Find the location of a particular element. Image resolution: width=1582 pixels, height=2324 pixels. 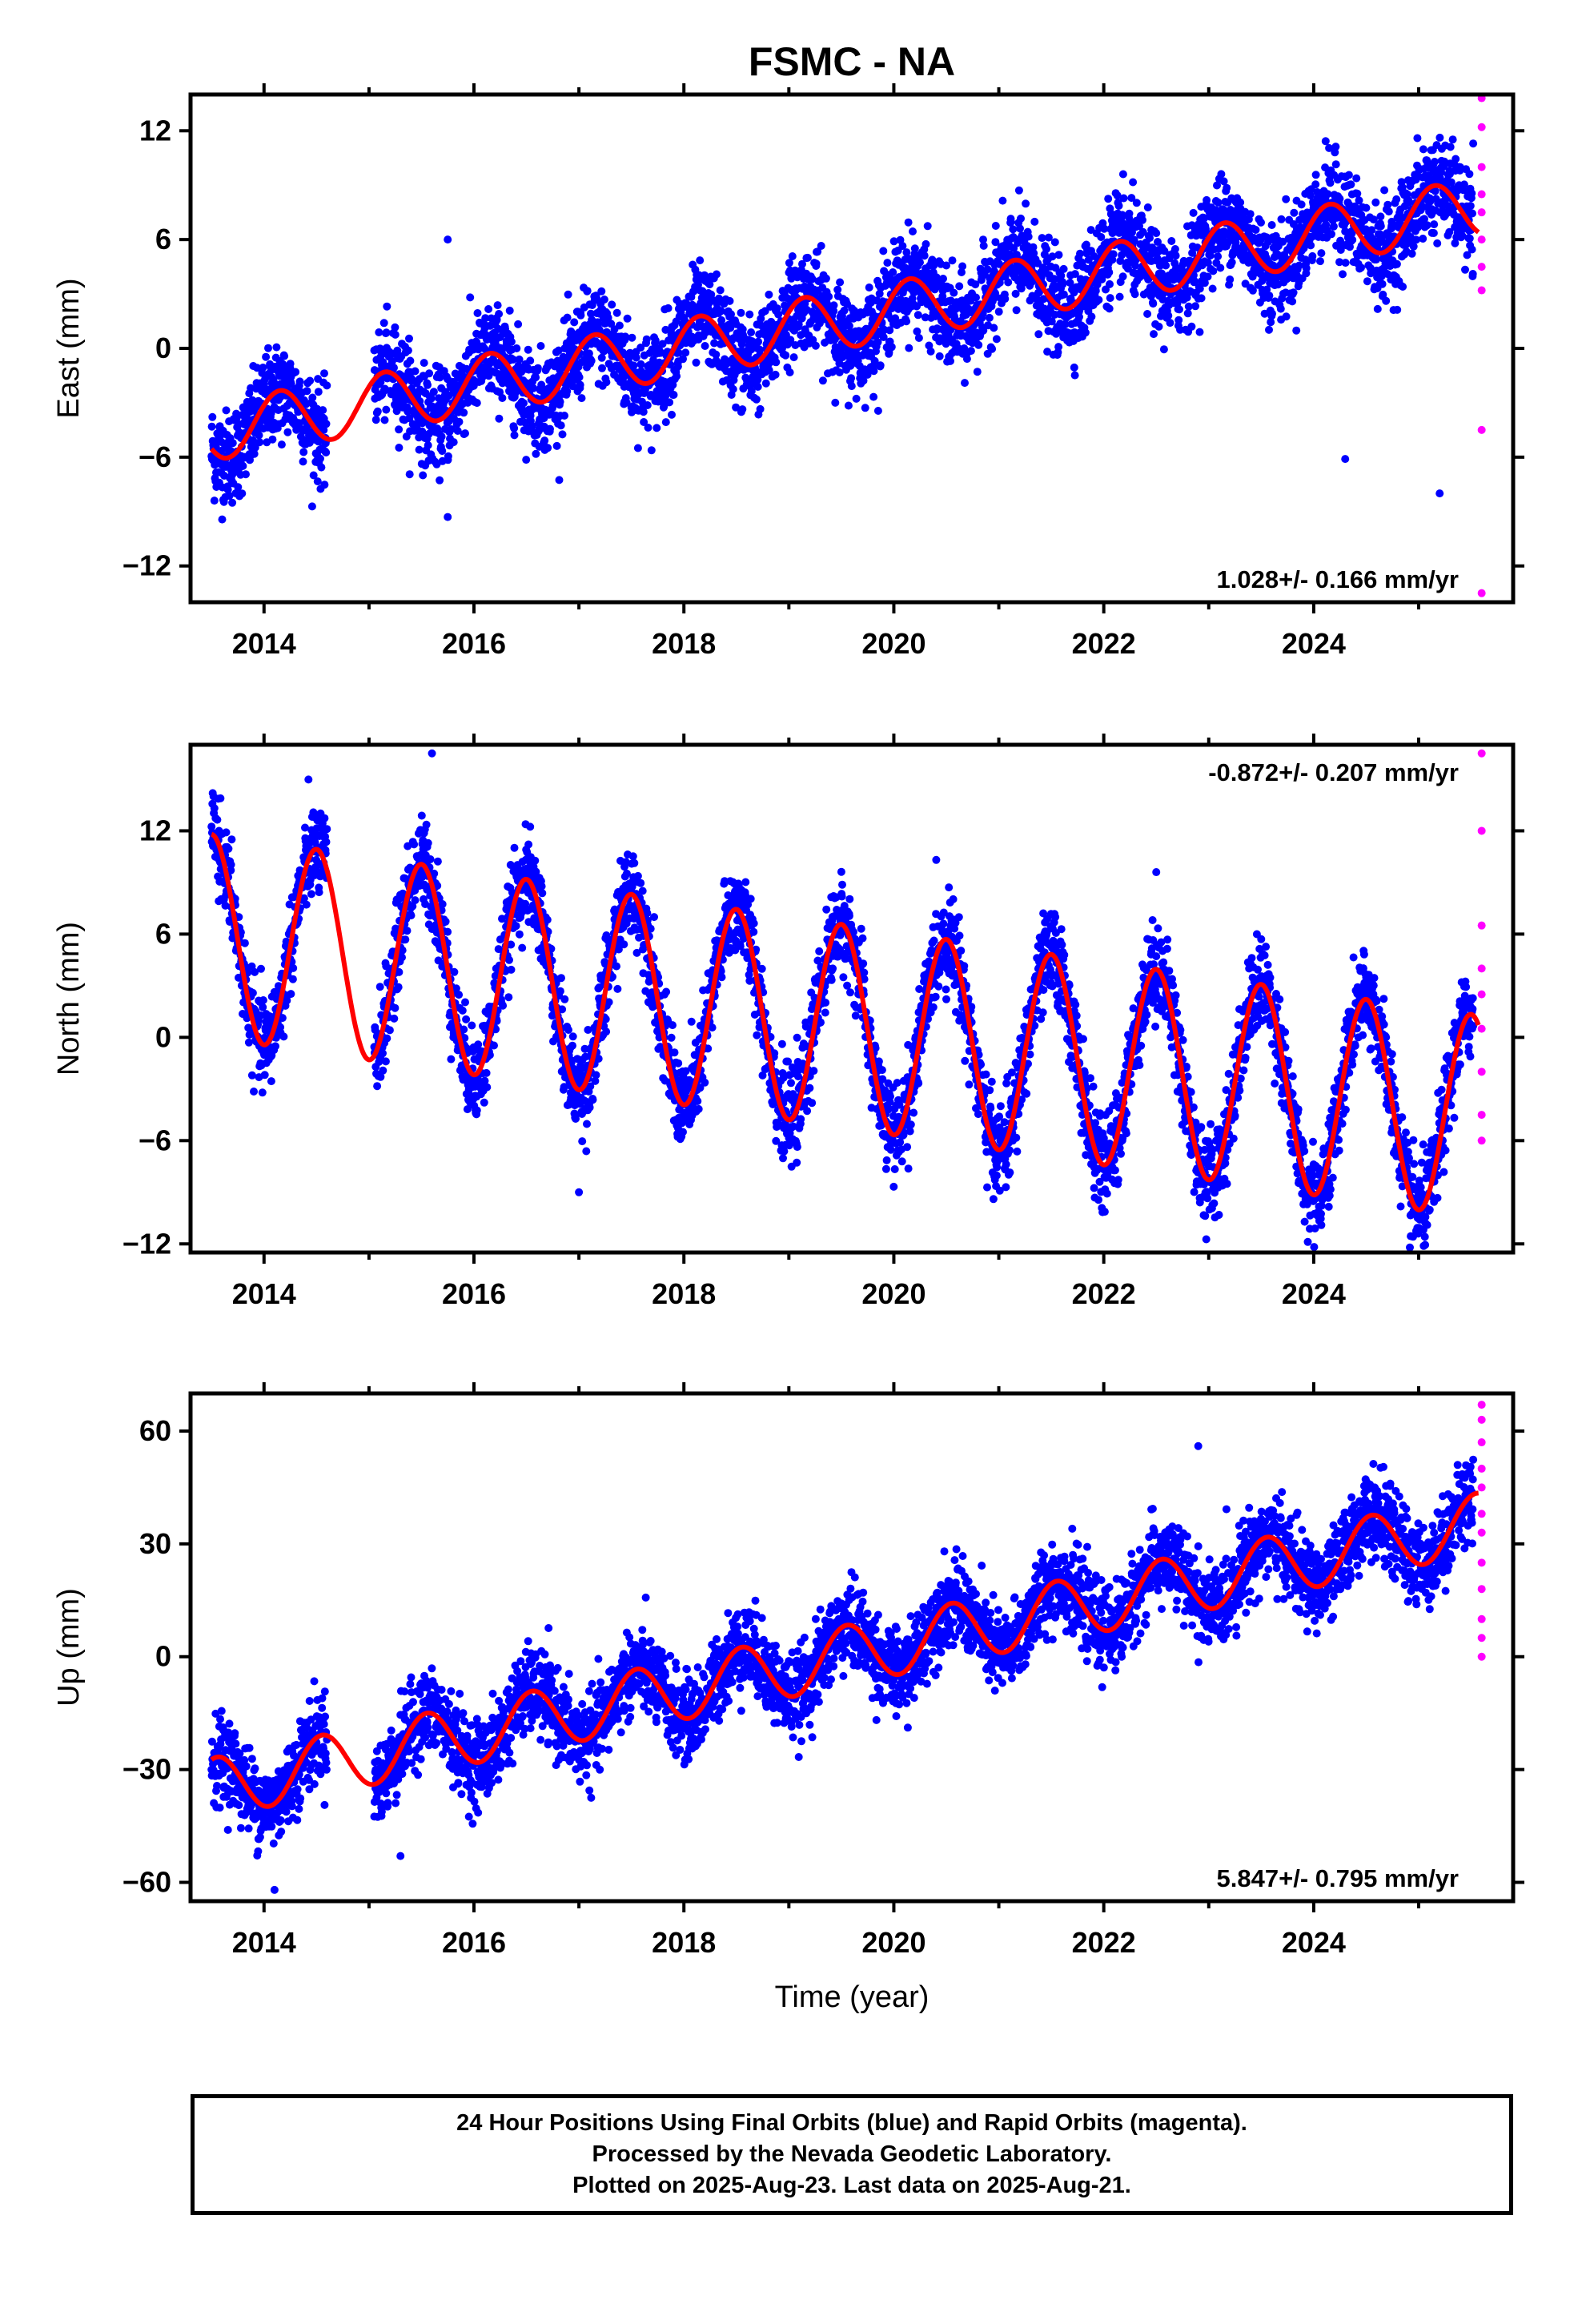

x-tick-label: 2024 is located at coordinates (1314, 644).